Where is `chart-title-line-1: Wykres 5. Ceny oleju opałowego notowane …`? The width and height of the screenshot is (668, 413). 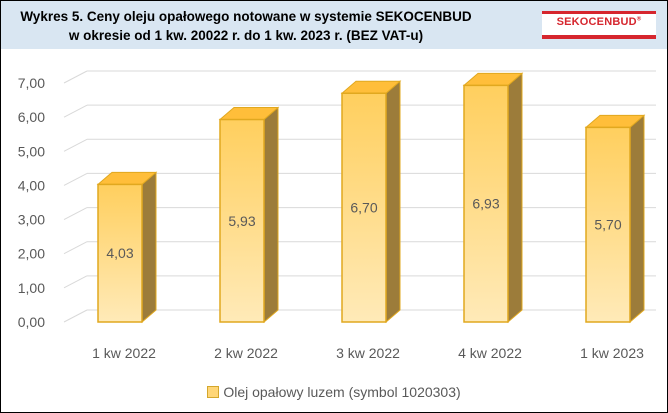
chart-title-line-1: Wykres 5. Ceny oleju opałowego notowane … is located at coordinates (246, 16).